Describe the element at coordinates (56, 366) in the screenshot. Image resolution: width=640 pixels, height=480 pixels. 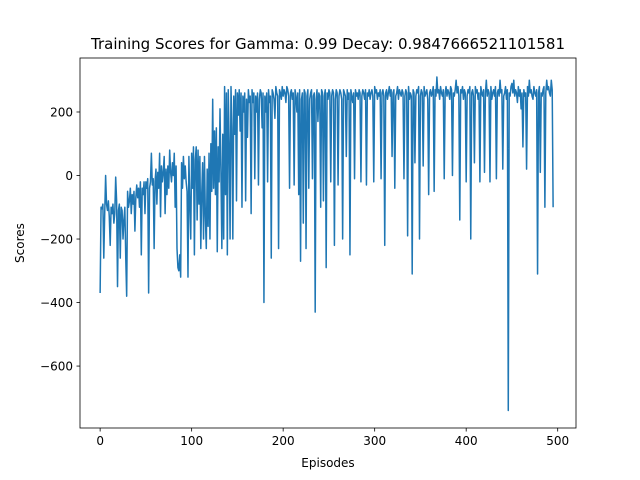
I see `y-tick-label: −600` at that location.